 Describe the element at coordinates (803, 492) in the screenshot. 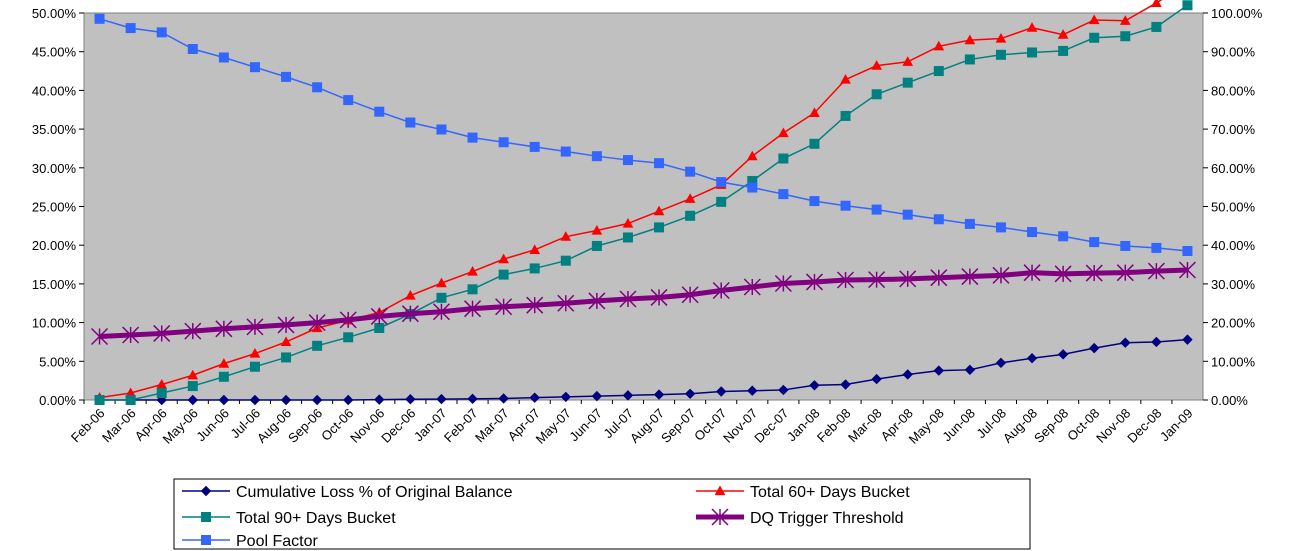

I see `legend-item: Total 60+ Days Bucket` at that location.